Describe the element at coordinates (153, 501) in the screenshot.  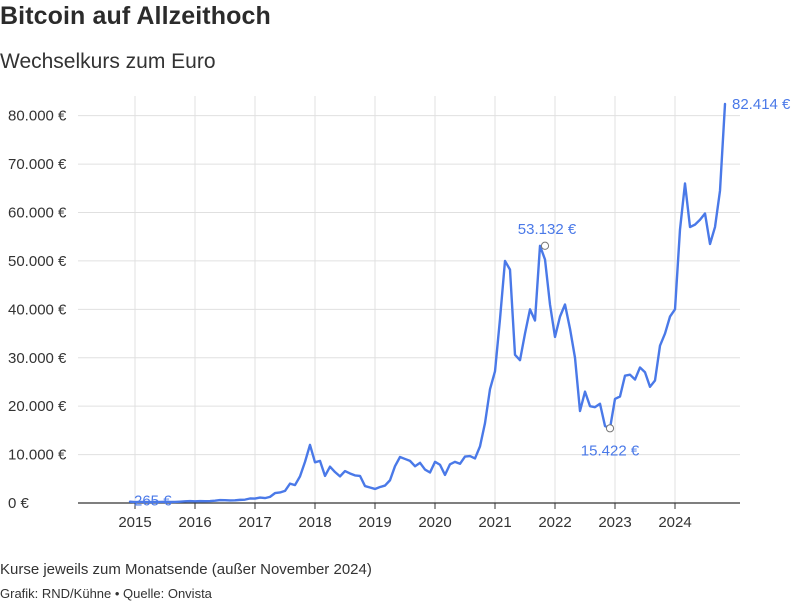
I see `annotation-label: 265 €` at that location.